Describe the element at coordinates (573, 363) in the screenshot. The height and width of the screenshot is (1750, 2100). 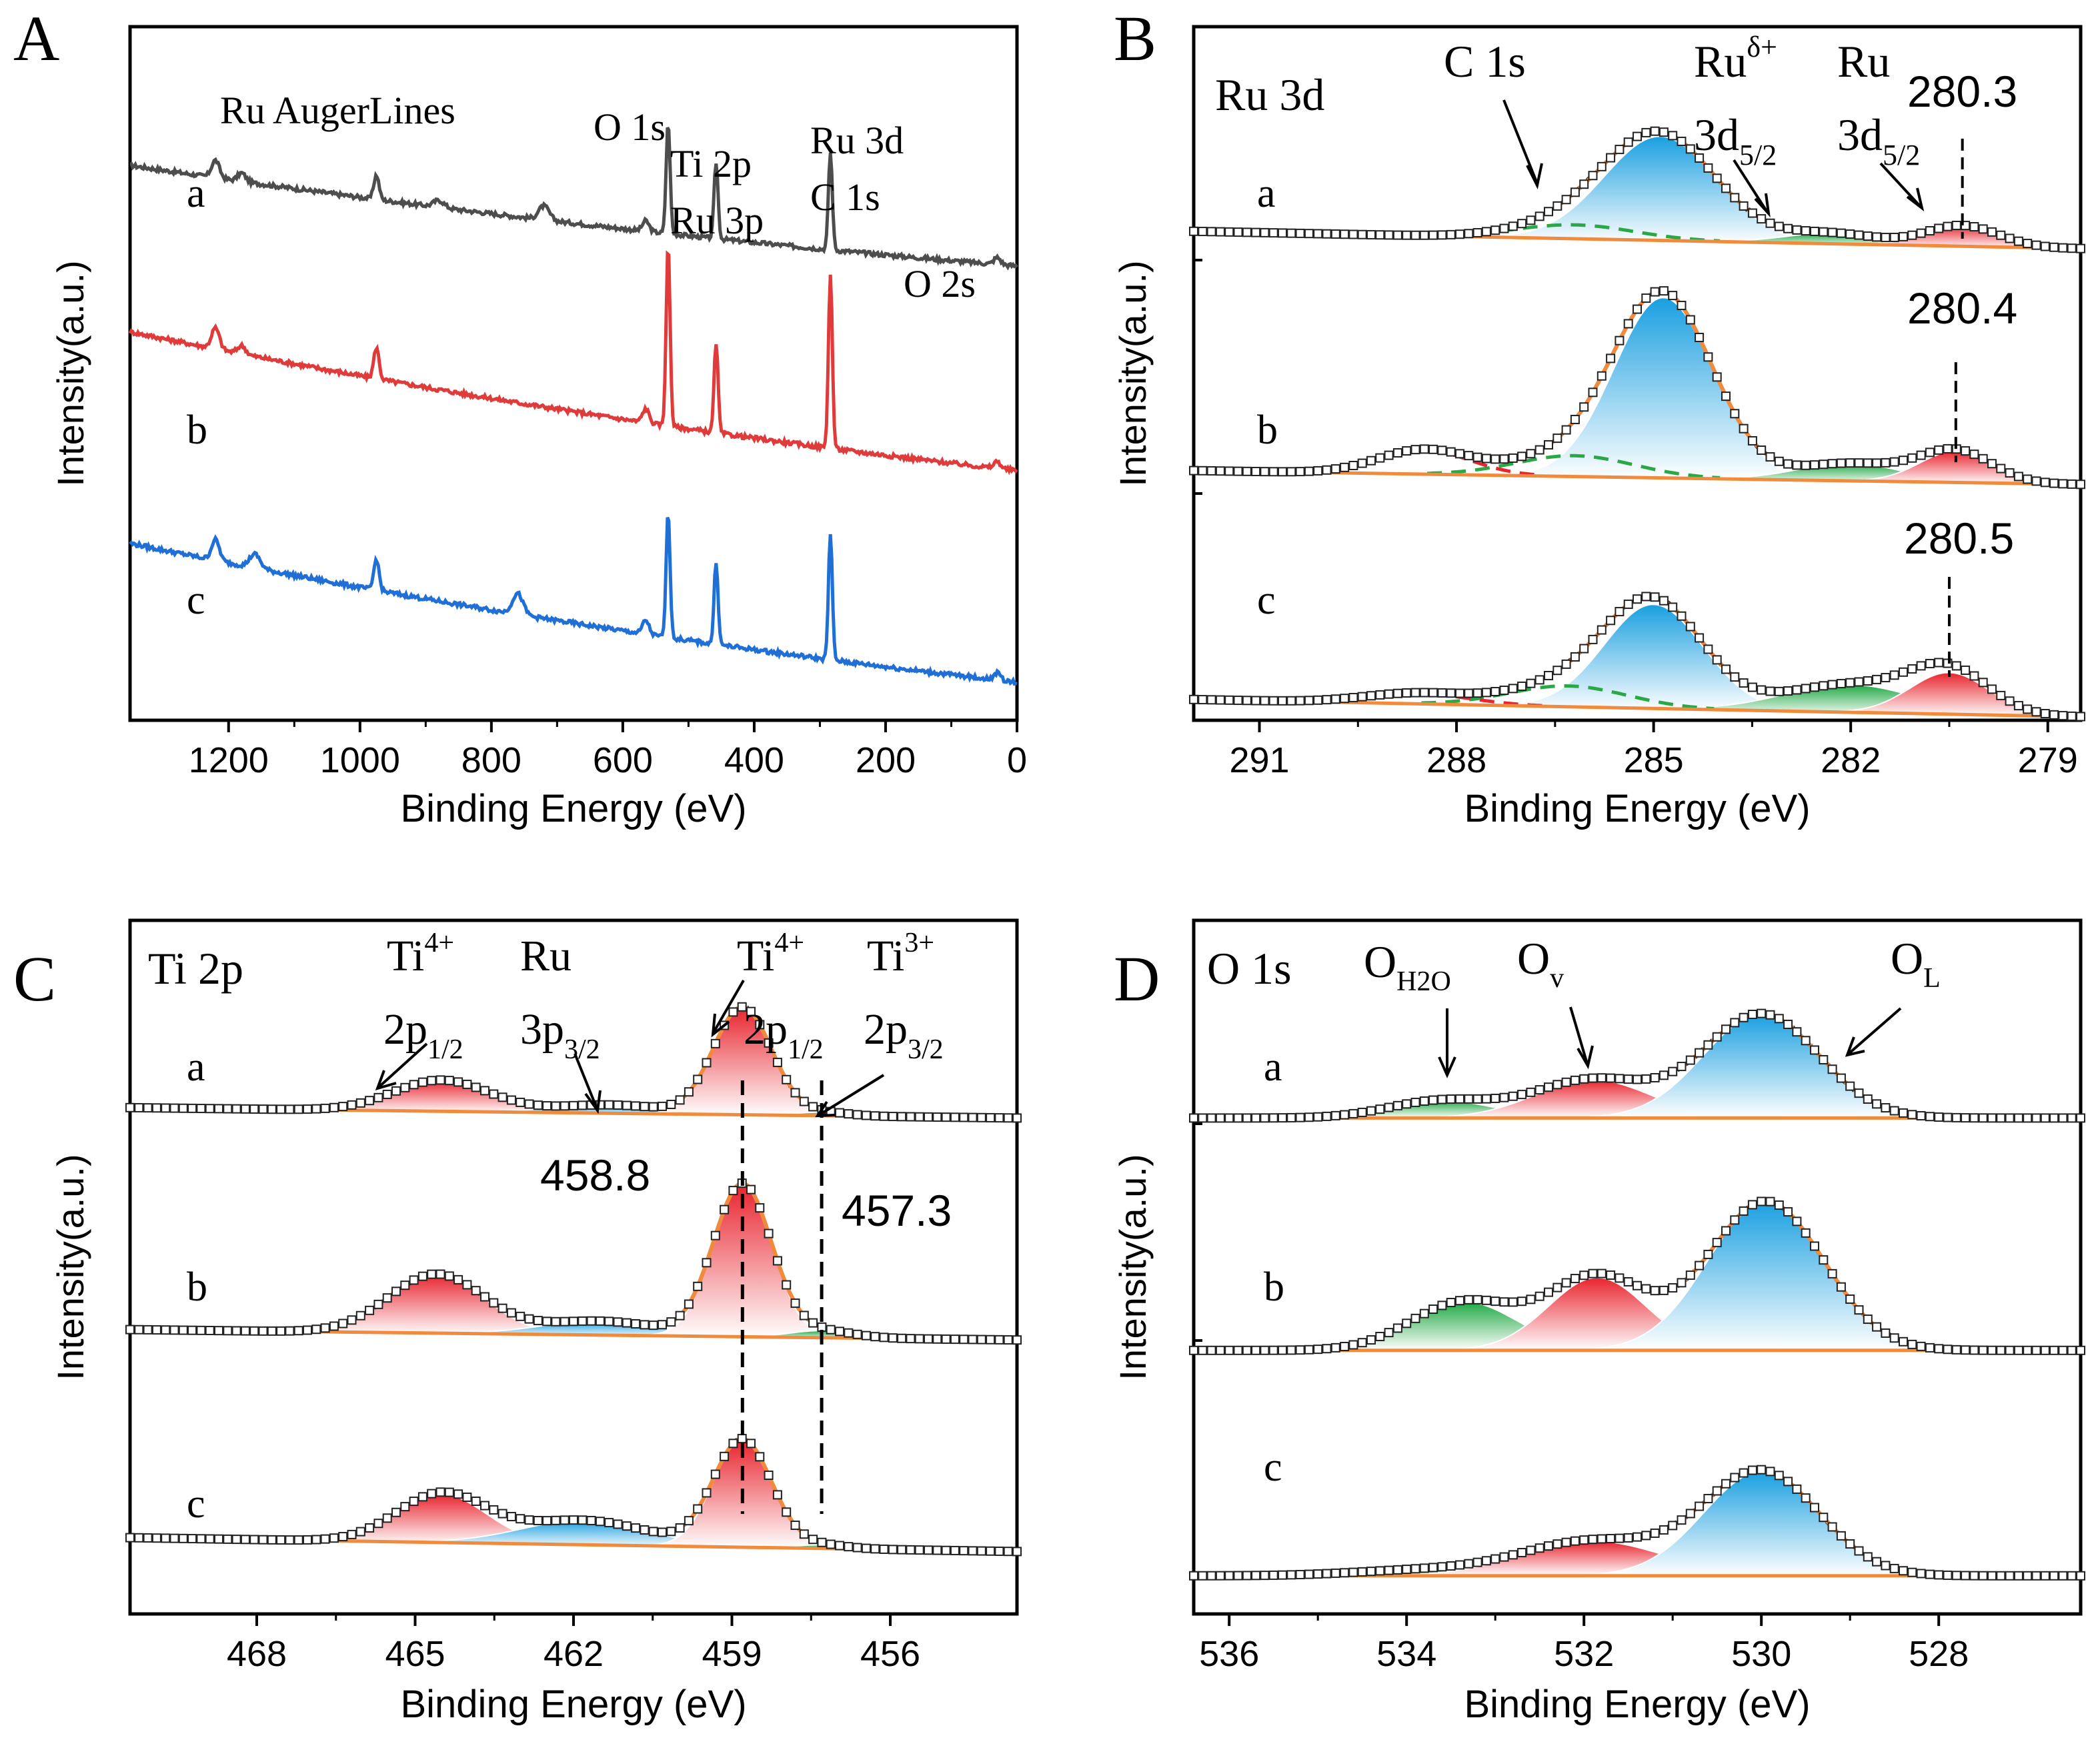
I see `series-line-b` at that location.